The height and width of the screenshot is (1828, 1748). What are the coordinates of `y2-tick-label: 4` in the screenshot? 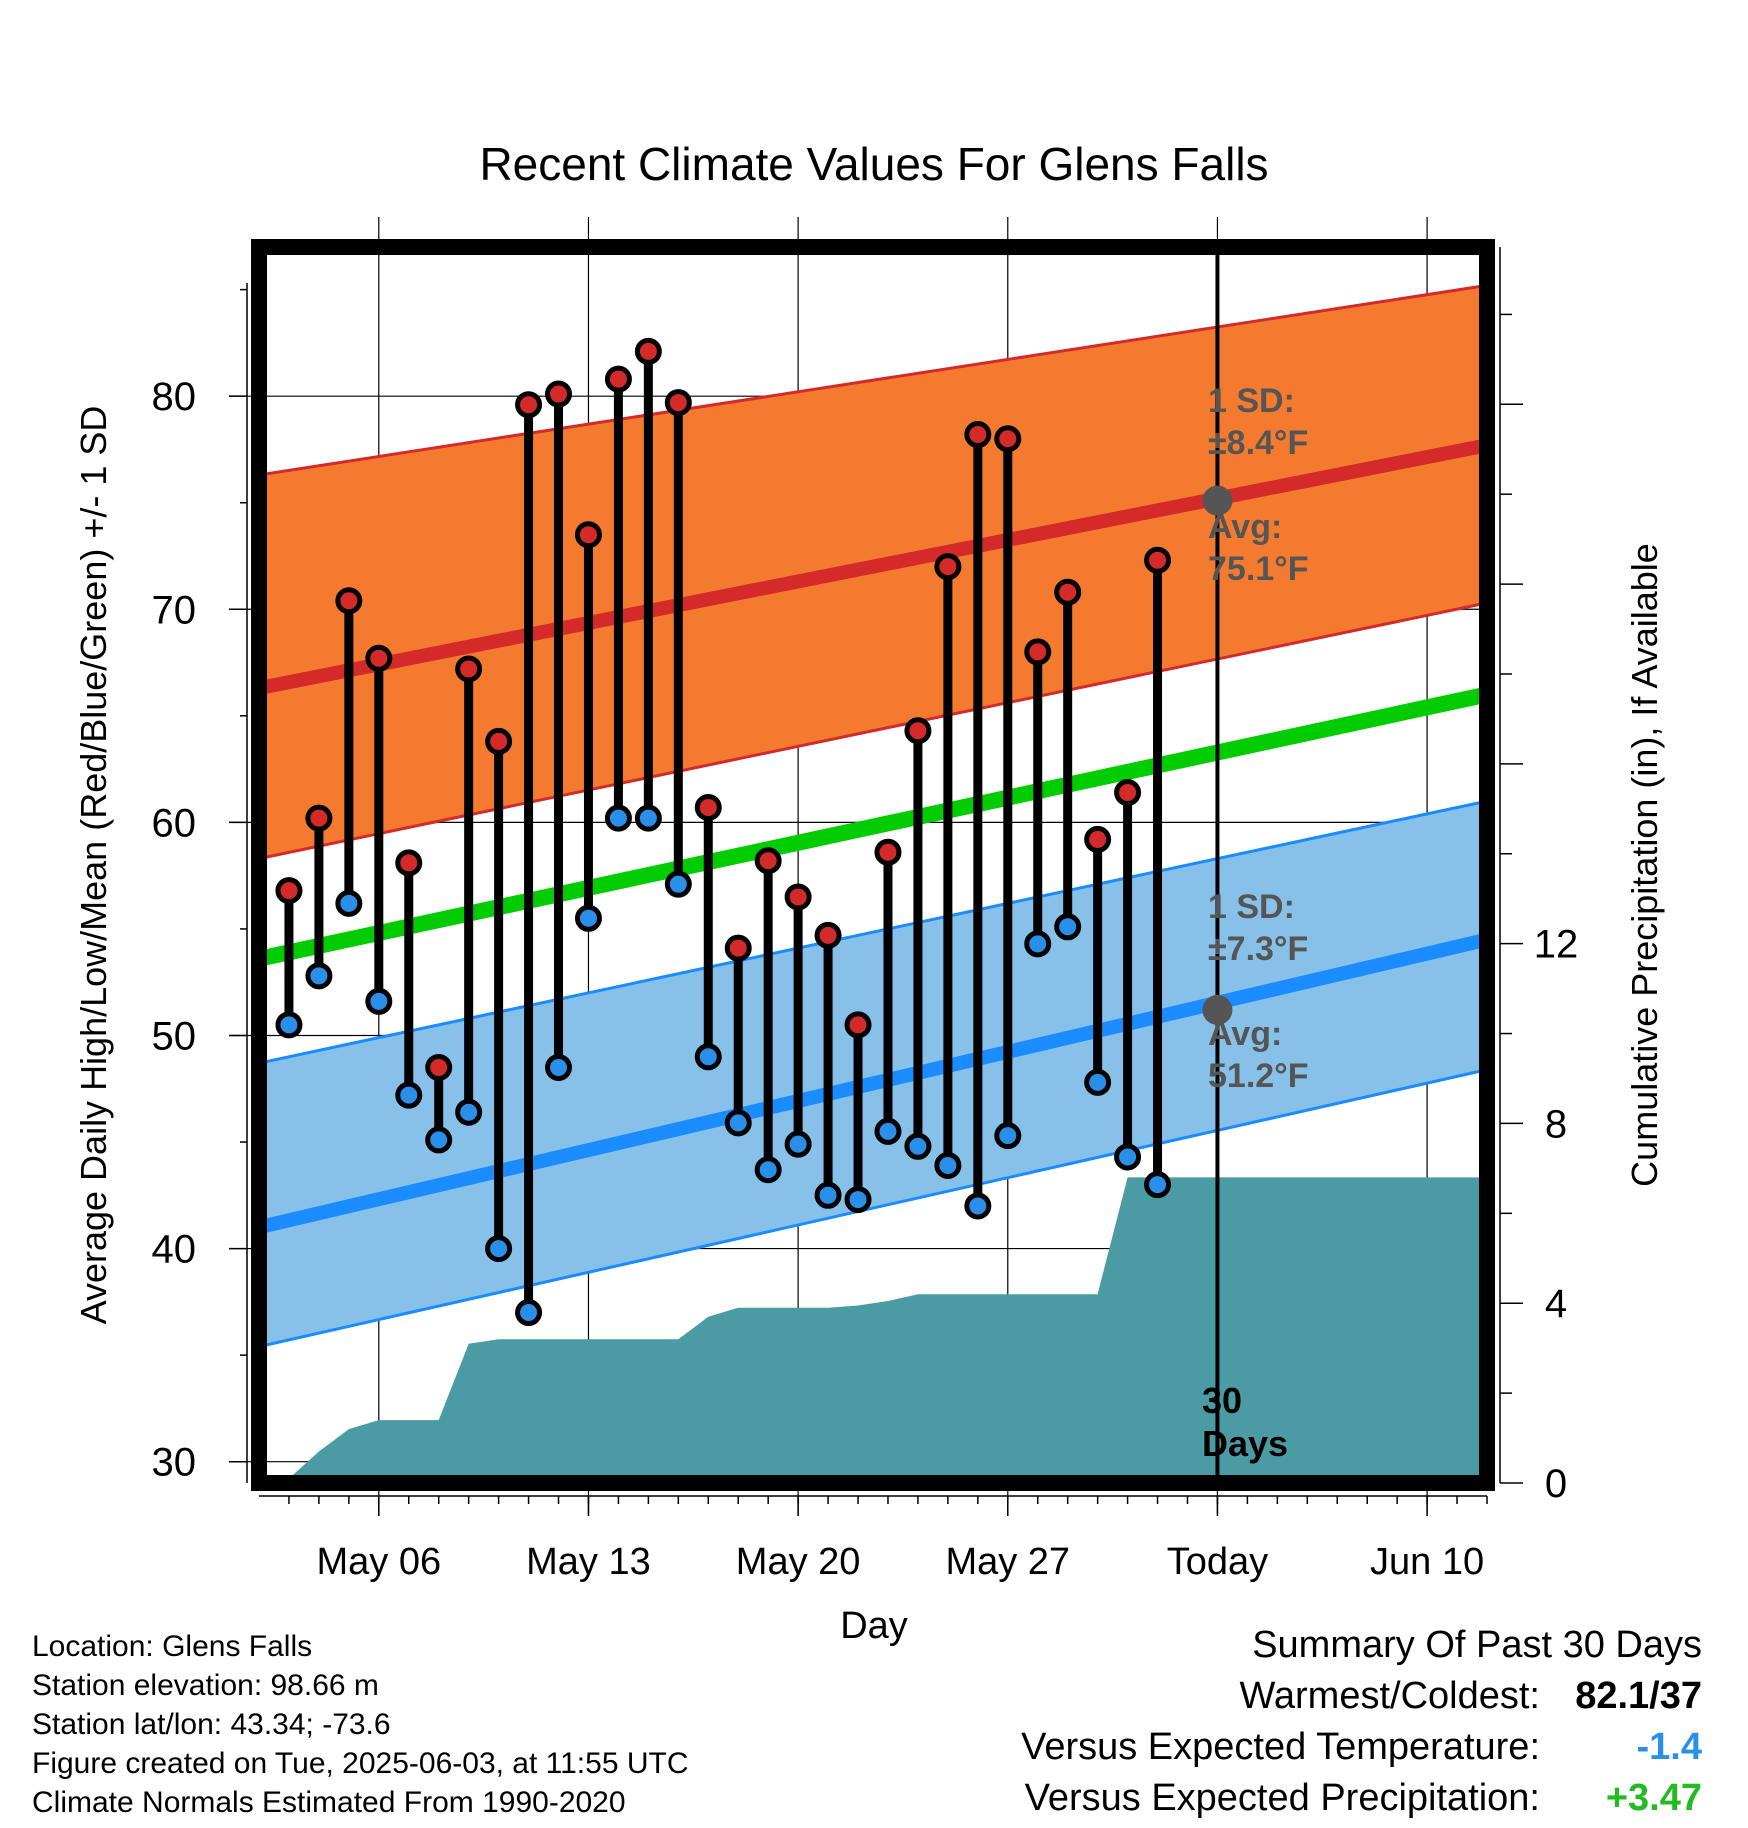 It's located at (1556, 1304).